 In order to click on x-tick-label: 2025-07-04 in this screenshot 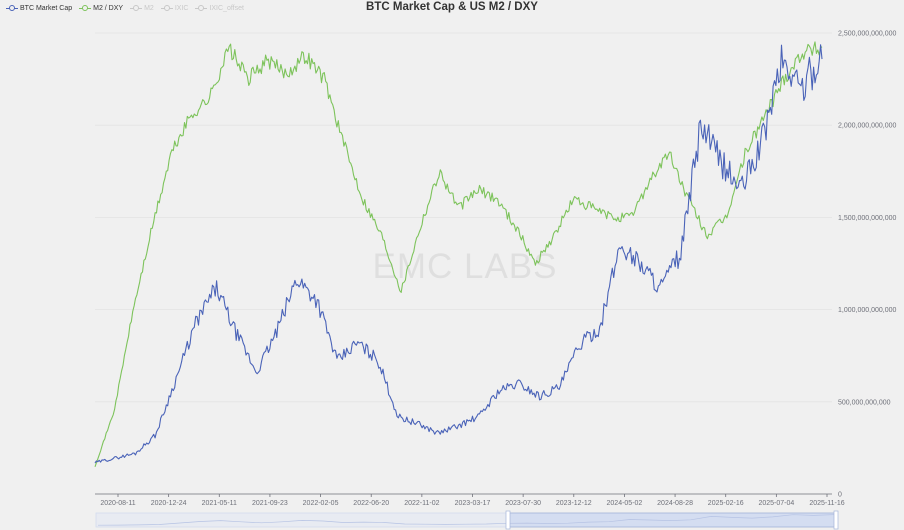, I will do `click(776, 503)`.